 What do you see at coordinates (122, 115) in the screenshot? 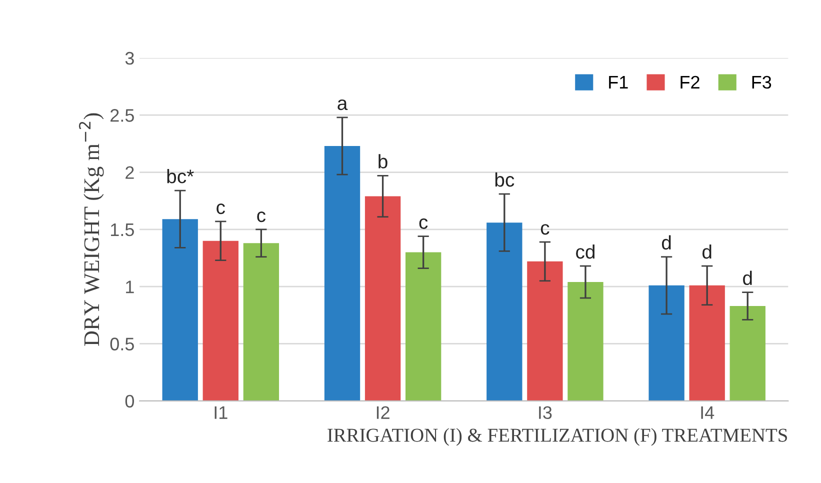
I see `y-tick-label: 2.5` at bounding box center [122, 115].